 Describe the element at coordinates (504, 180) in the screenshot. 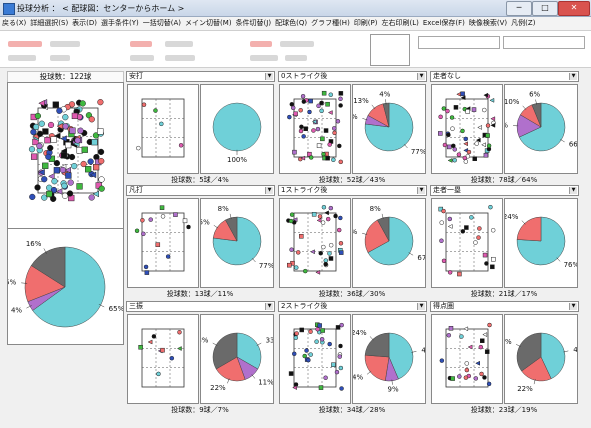

I see `pitch-count: 投球数：78球／64%` at that location.